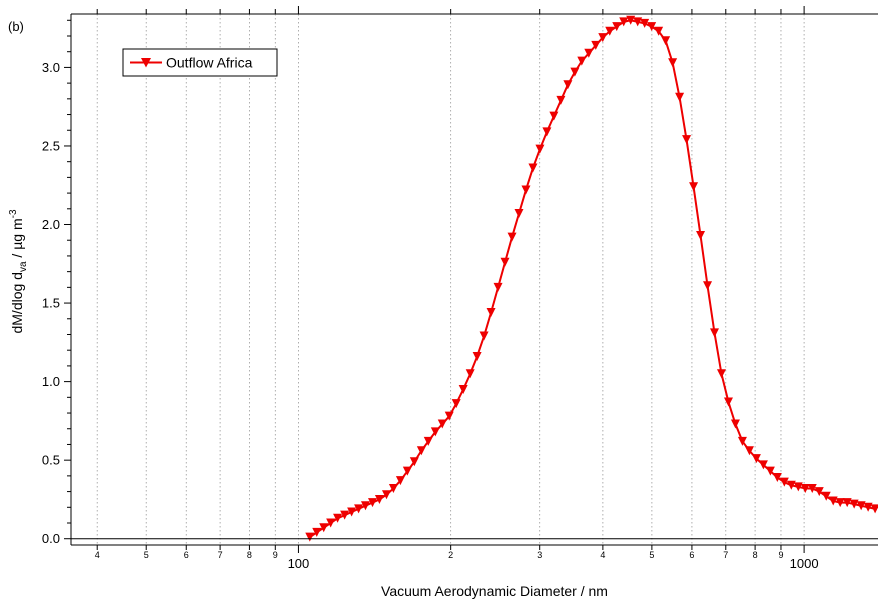 This screenshot has width=881, height=601. I want to click on y-tick-label: 3.0, so click(51, 67).